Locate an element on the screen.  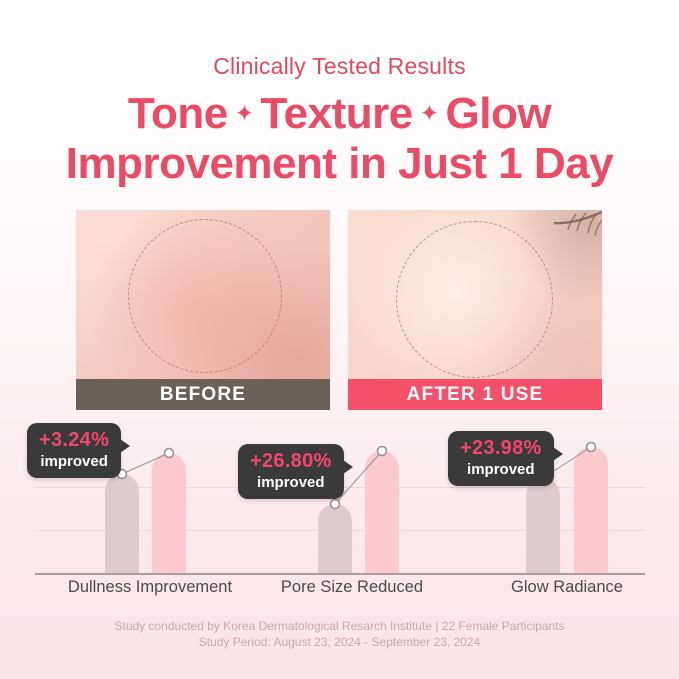
category-label: Glow Radiance is located at coordinates (567, 587).